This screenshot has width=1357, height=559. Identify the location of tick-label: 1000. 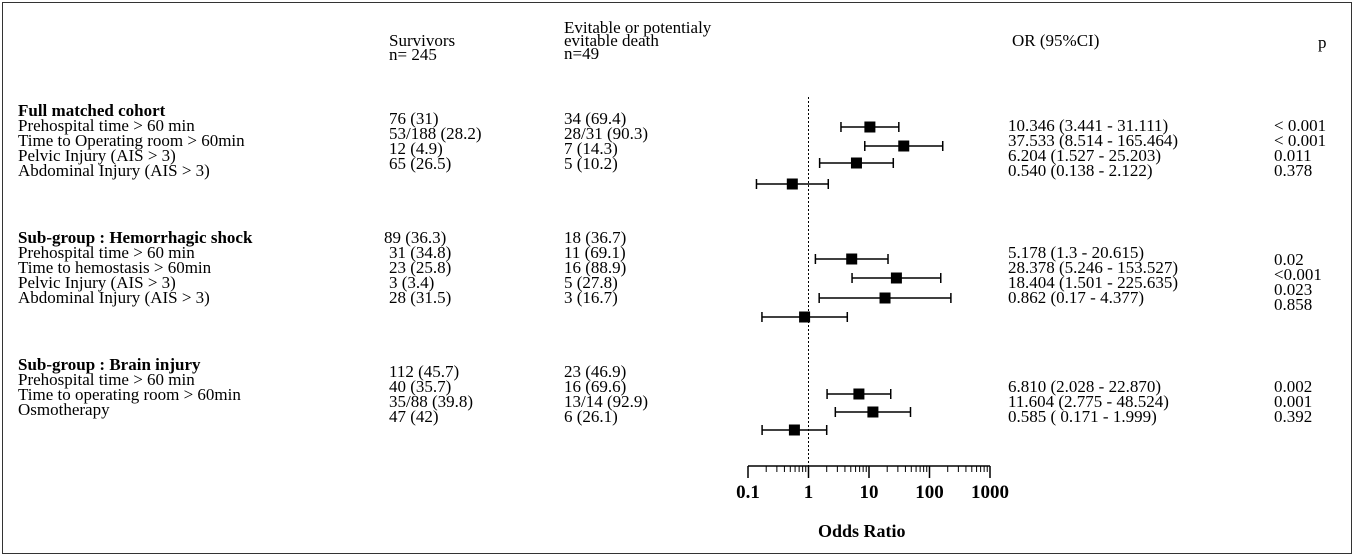
(990, 492).